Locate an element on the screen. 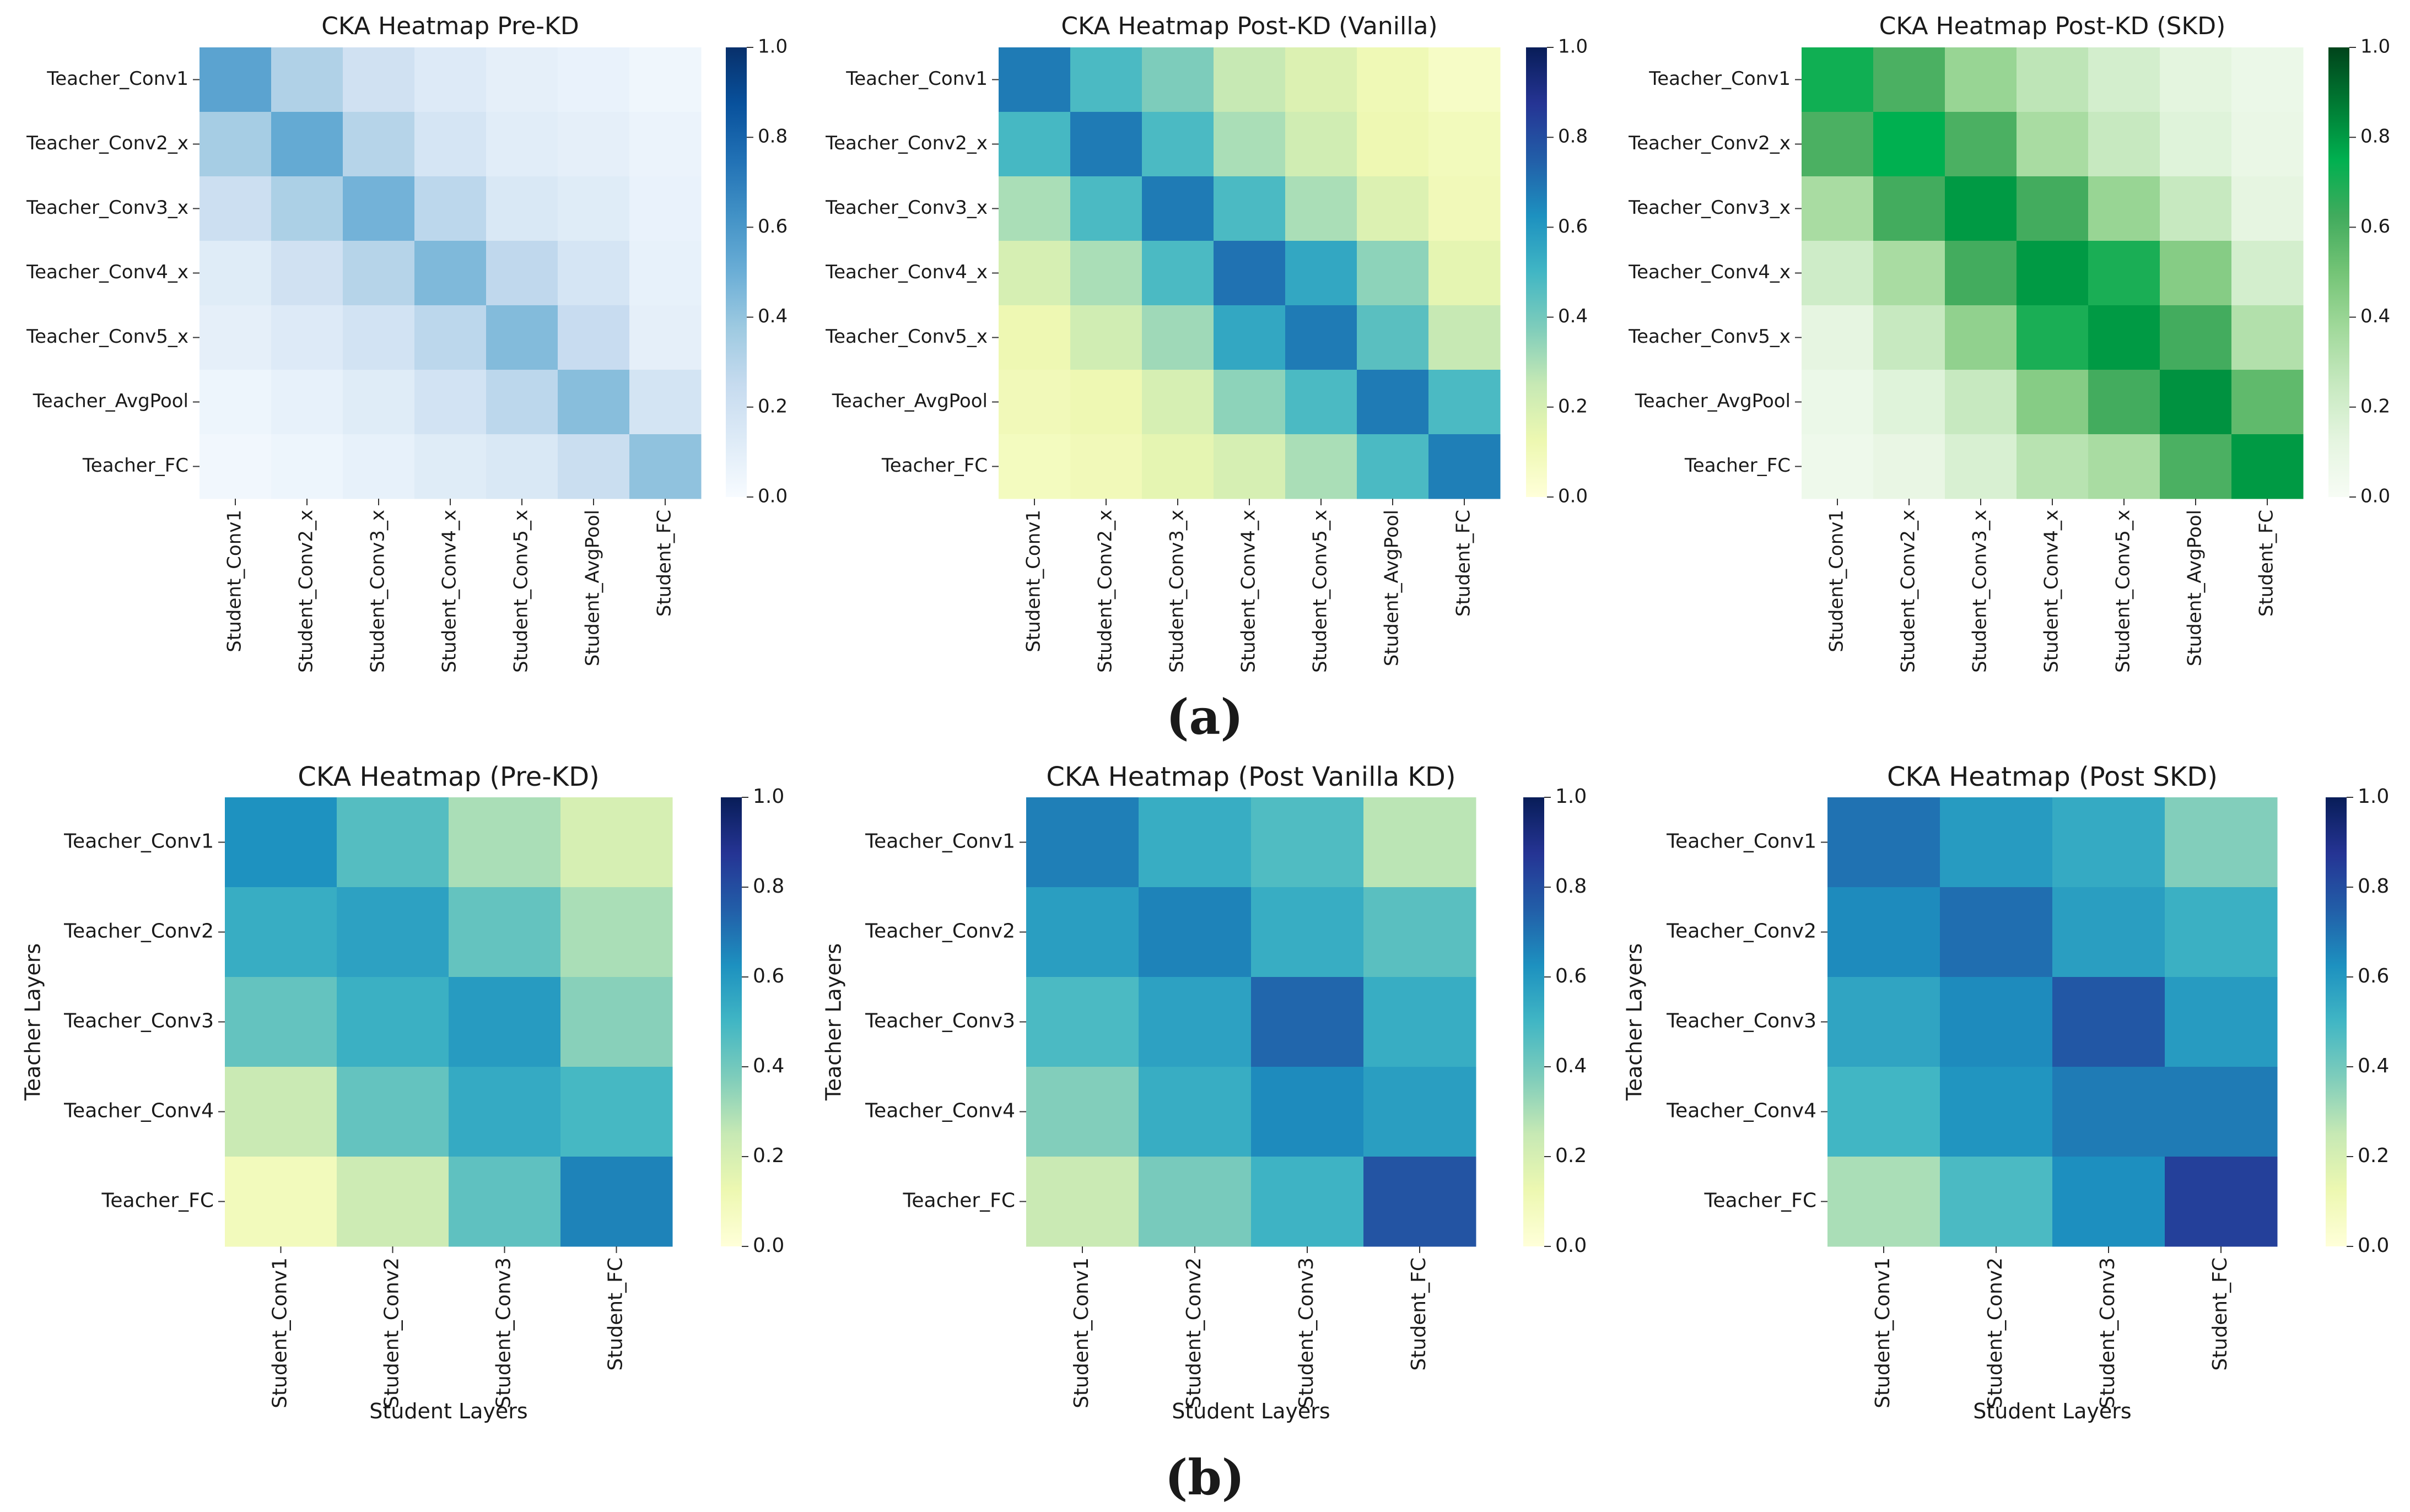  colorbar-tick-label: 0.0 is located at coordinates (769, 1245).